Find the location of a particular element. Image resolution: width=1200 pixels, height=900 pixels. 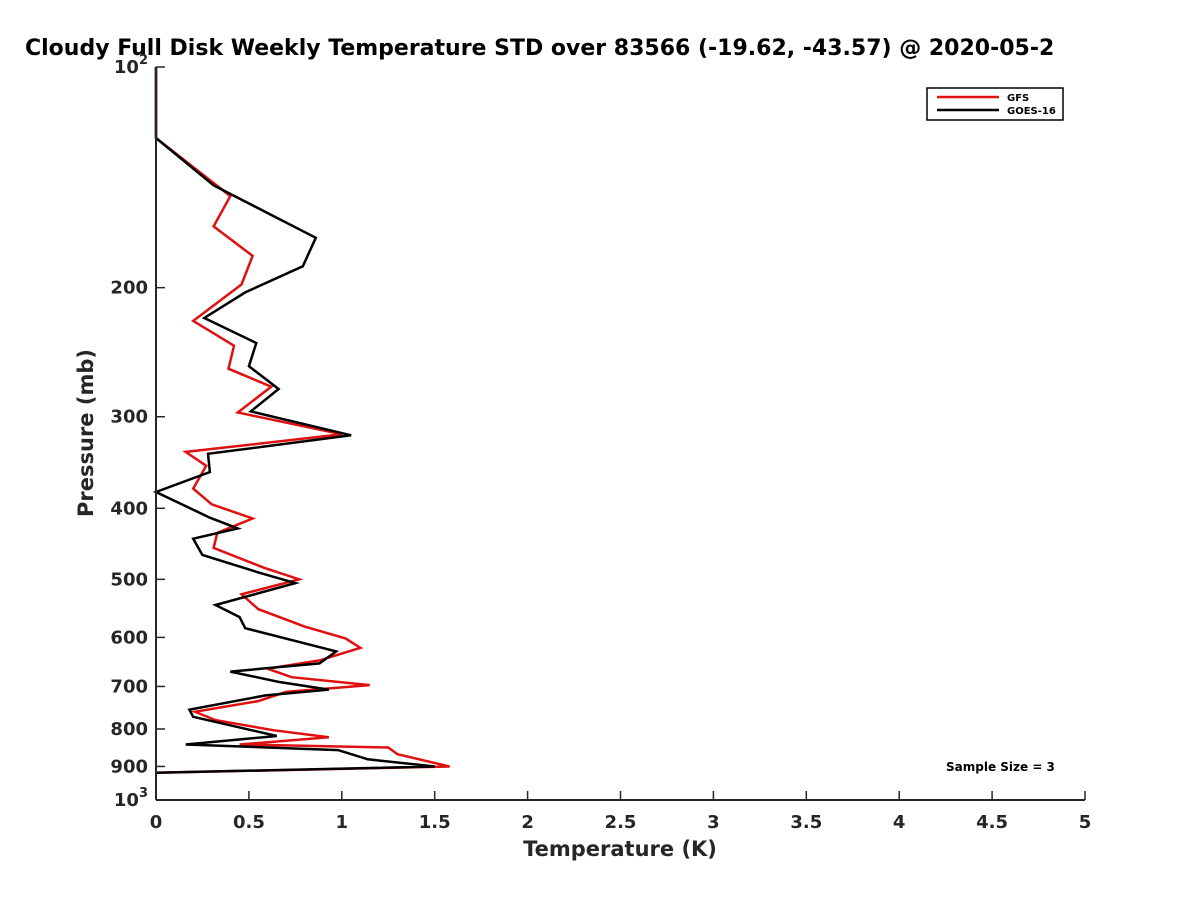

y-tick-label: 900 is located at coordinates (129, 766).